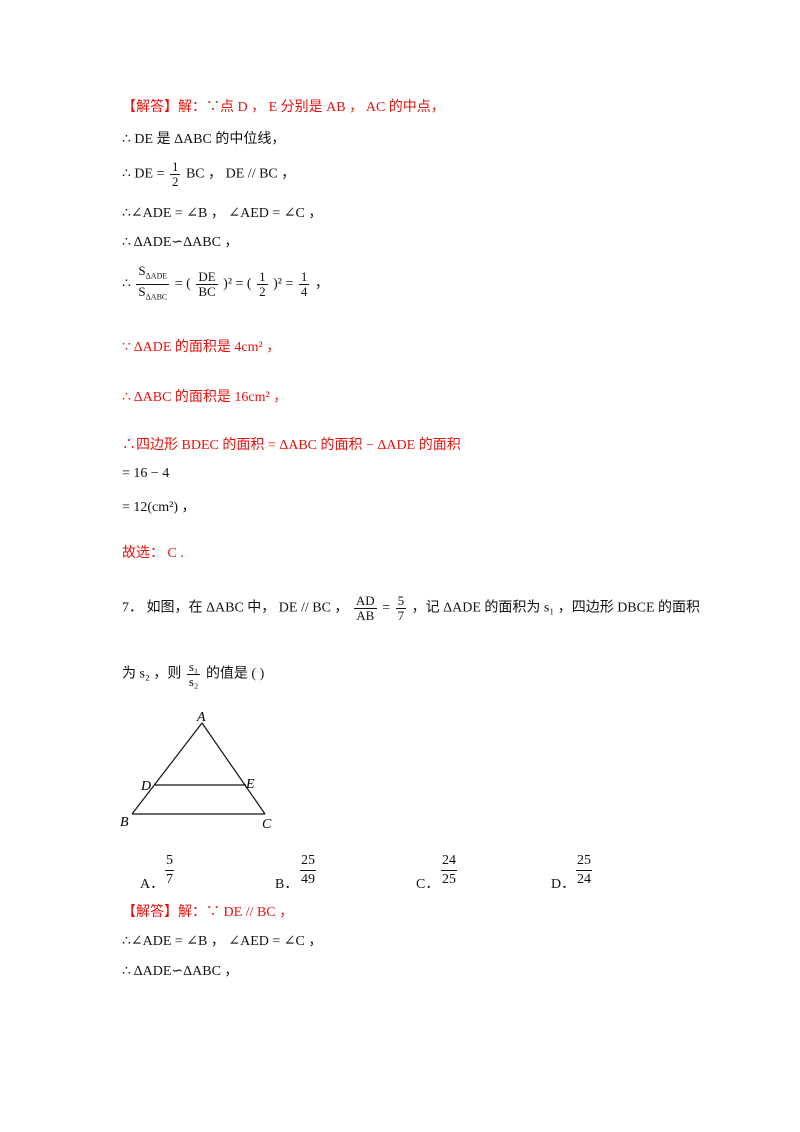 The height and width of the screenshot is (1132, 800). I want to click on fraction-s1-s2: s₁ s₂, so click(193, 674).